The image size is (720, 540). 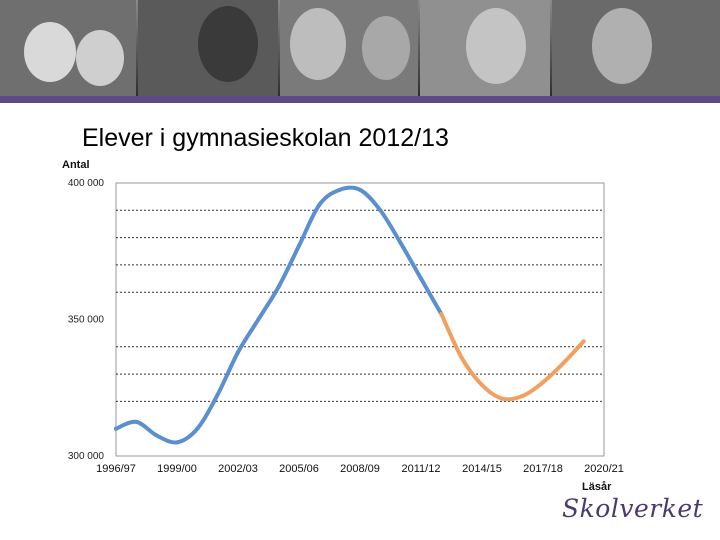 I want to click on x-axis-label: Läsår, so click(x=597, y=485).